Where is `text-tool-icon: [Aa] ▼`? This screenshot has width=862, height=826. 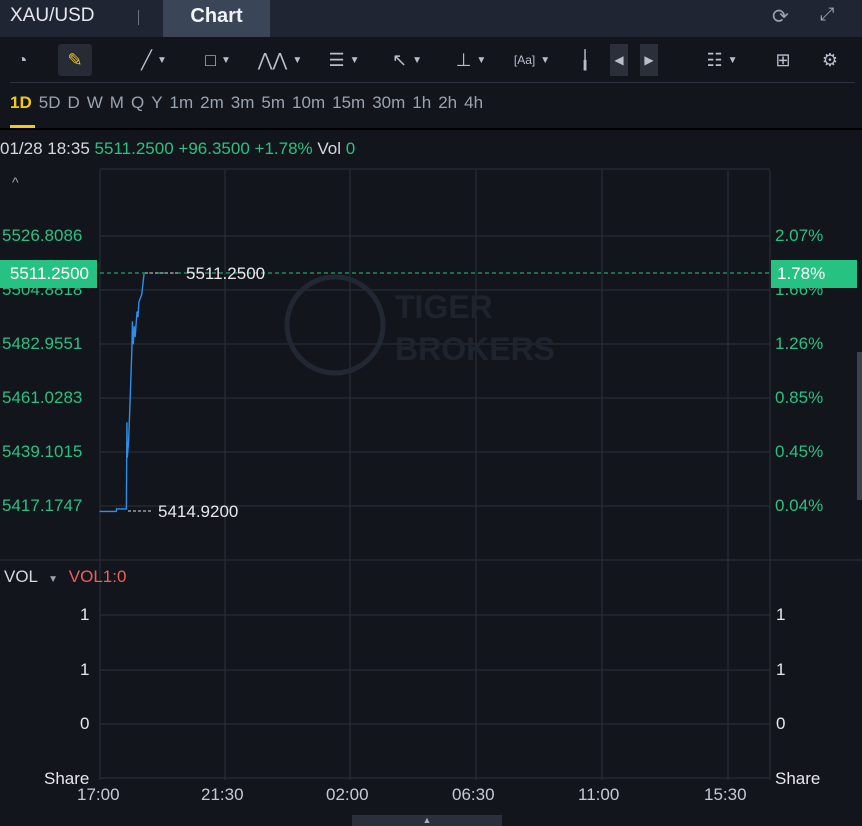
text-tool-icon: [Aa] ▼ is located at coordinates (532, 60).